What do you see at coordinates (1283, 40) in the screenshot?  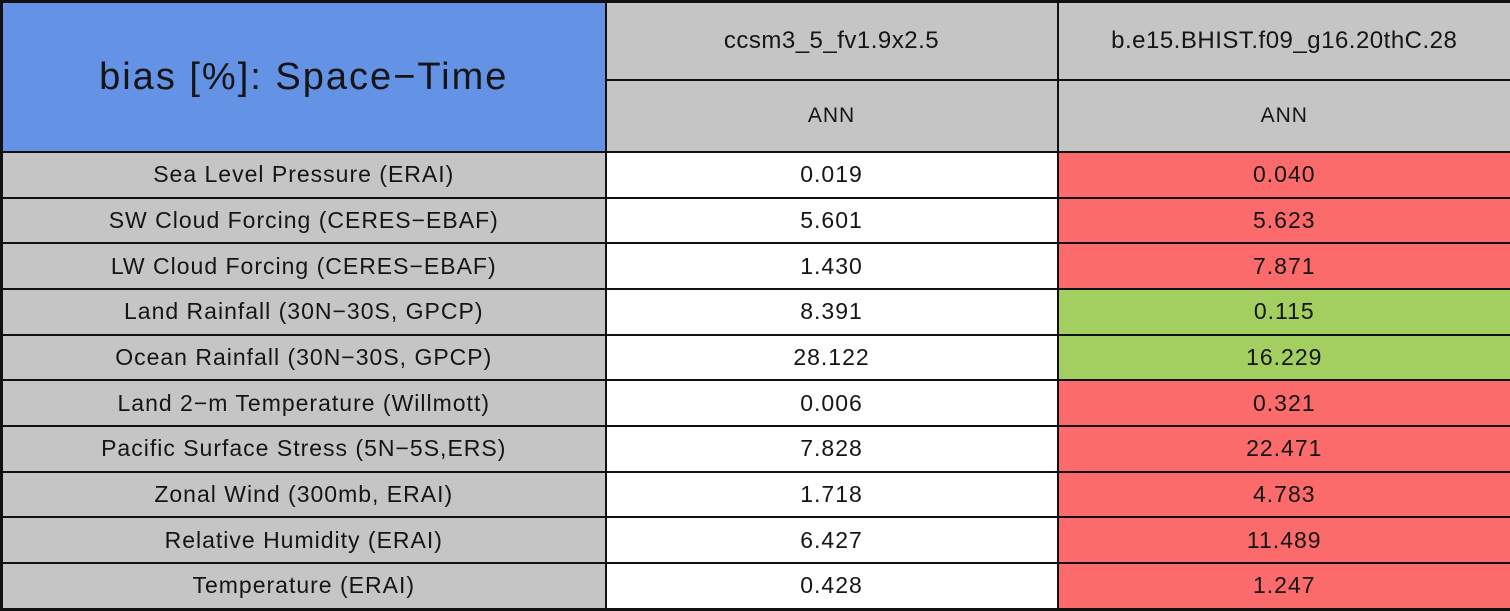 I see `column-header-model-2: b.e15.BHIST.f09_g16.20thC.28` at bounding box center [1283, 40].